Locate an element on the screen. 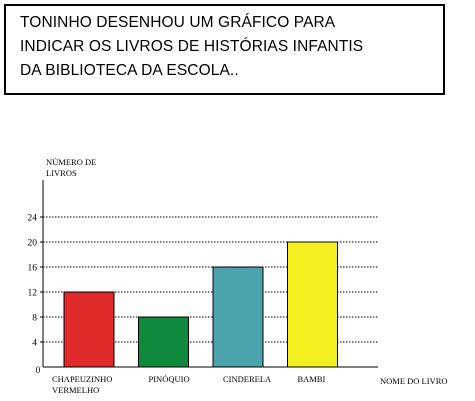 This screenshot has height=401, width=475. x-tick-label-0-0: CHAPEUZINHO is located at coordinates (82, 379).